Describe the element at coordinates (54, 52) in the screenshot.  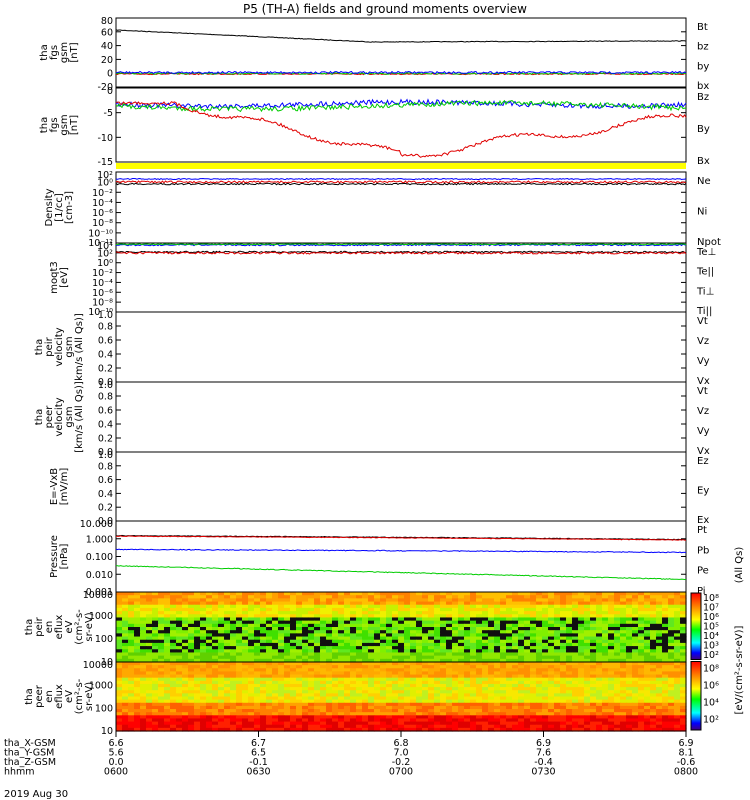
I see `y-label-line: fgs` at that location.